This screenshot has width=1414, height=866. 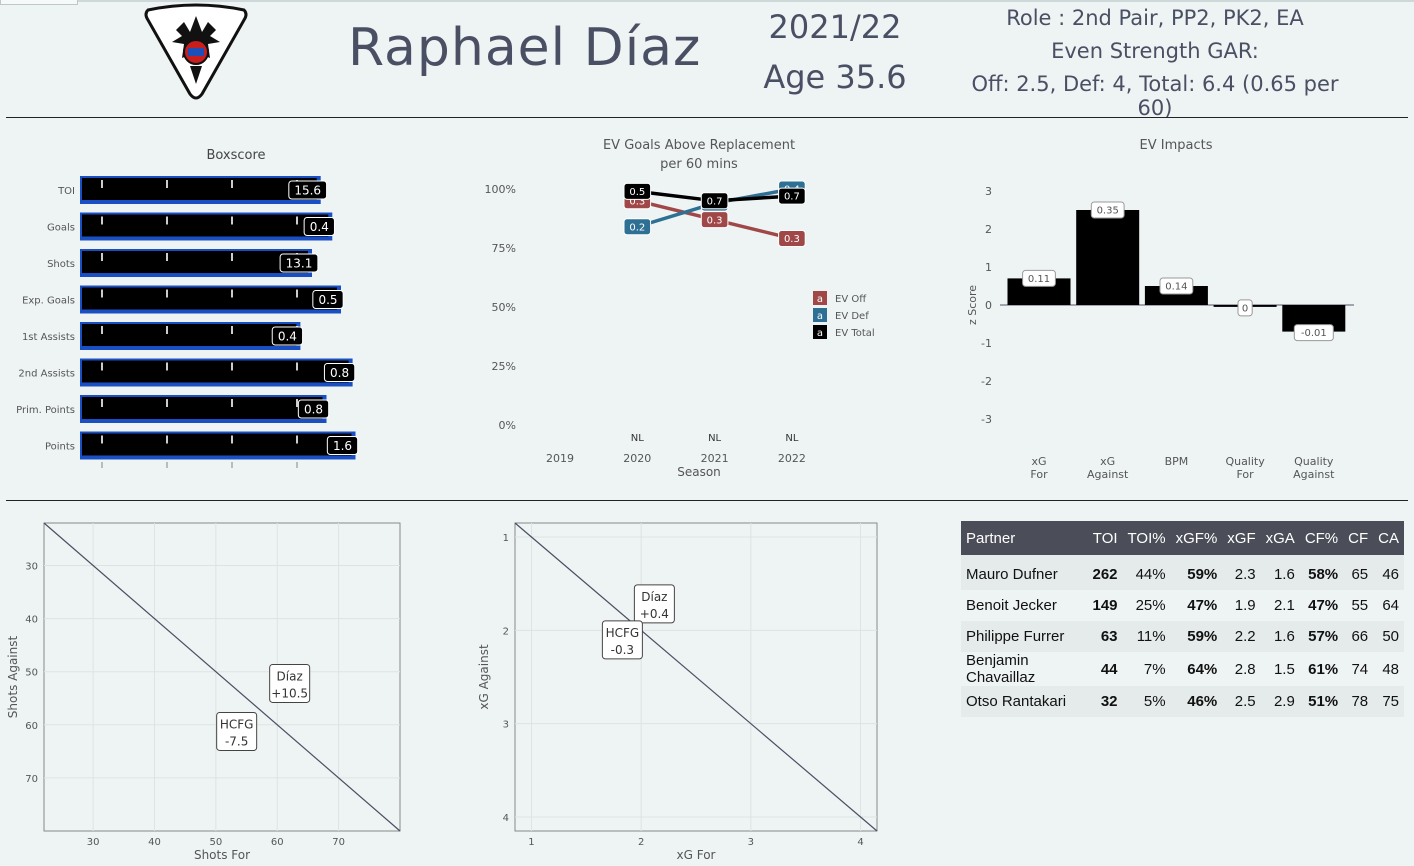 What do you see at coordinates (1358, 572) in the screenshot?
I see `partner-stat-cell: 65` at bounding box center [1358, 572].